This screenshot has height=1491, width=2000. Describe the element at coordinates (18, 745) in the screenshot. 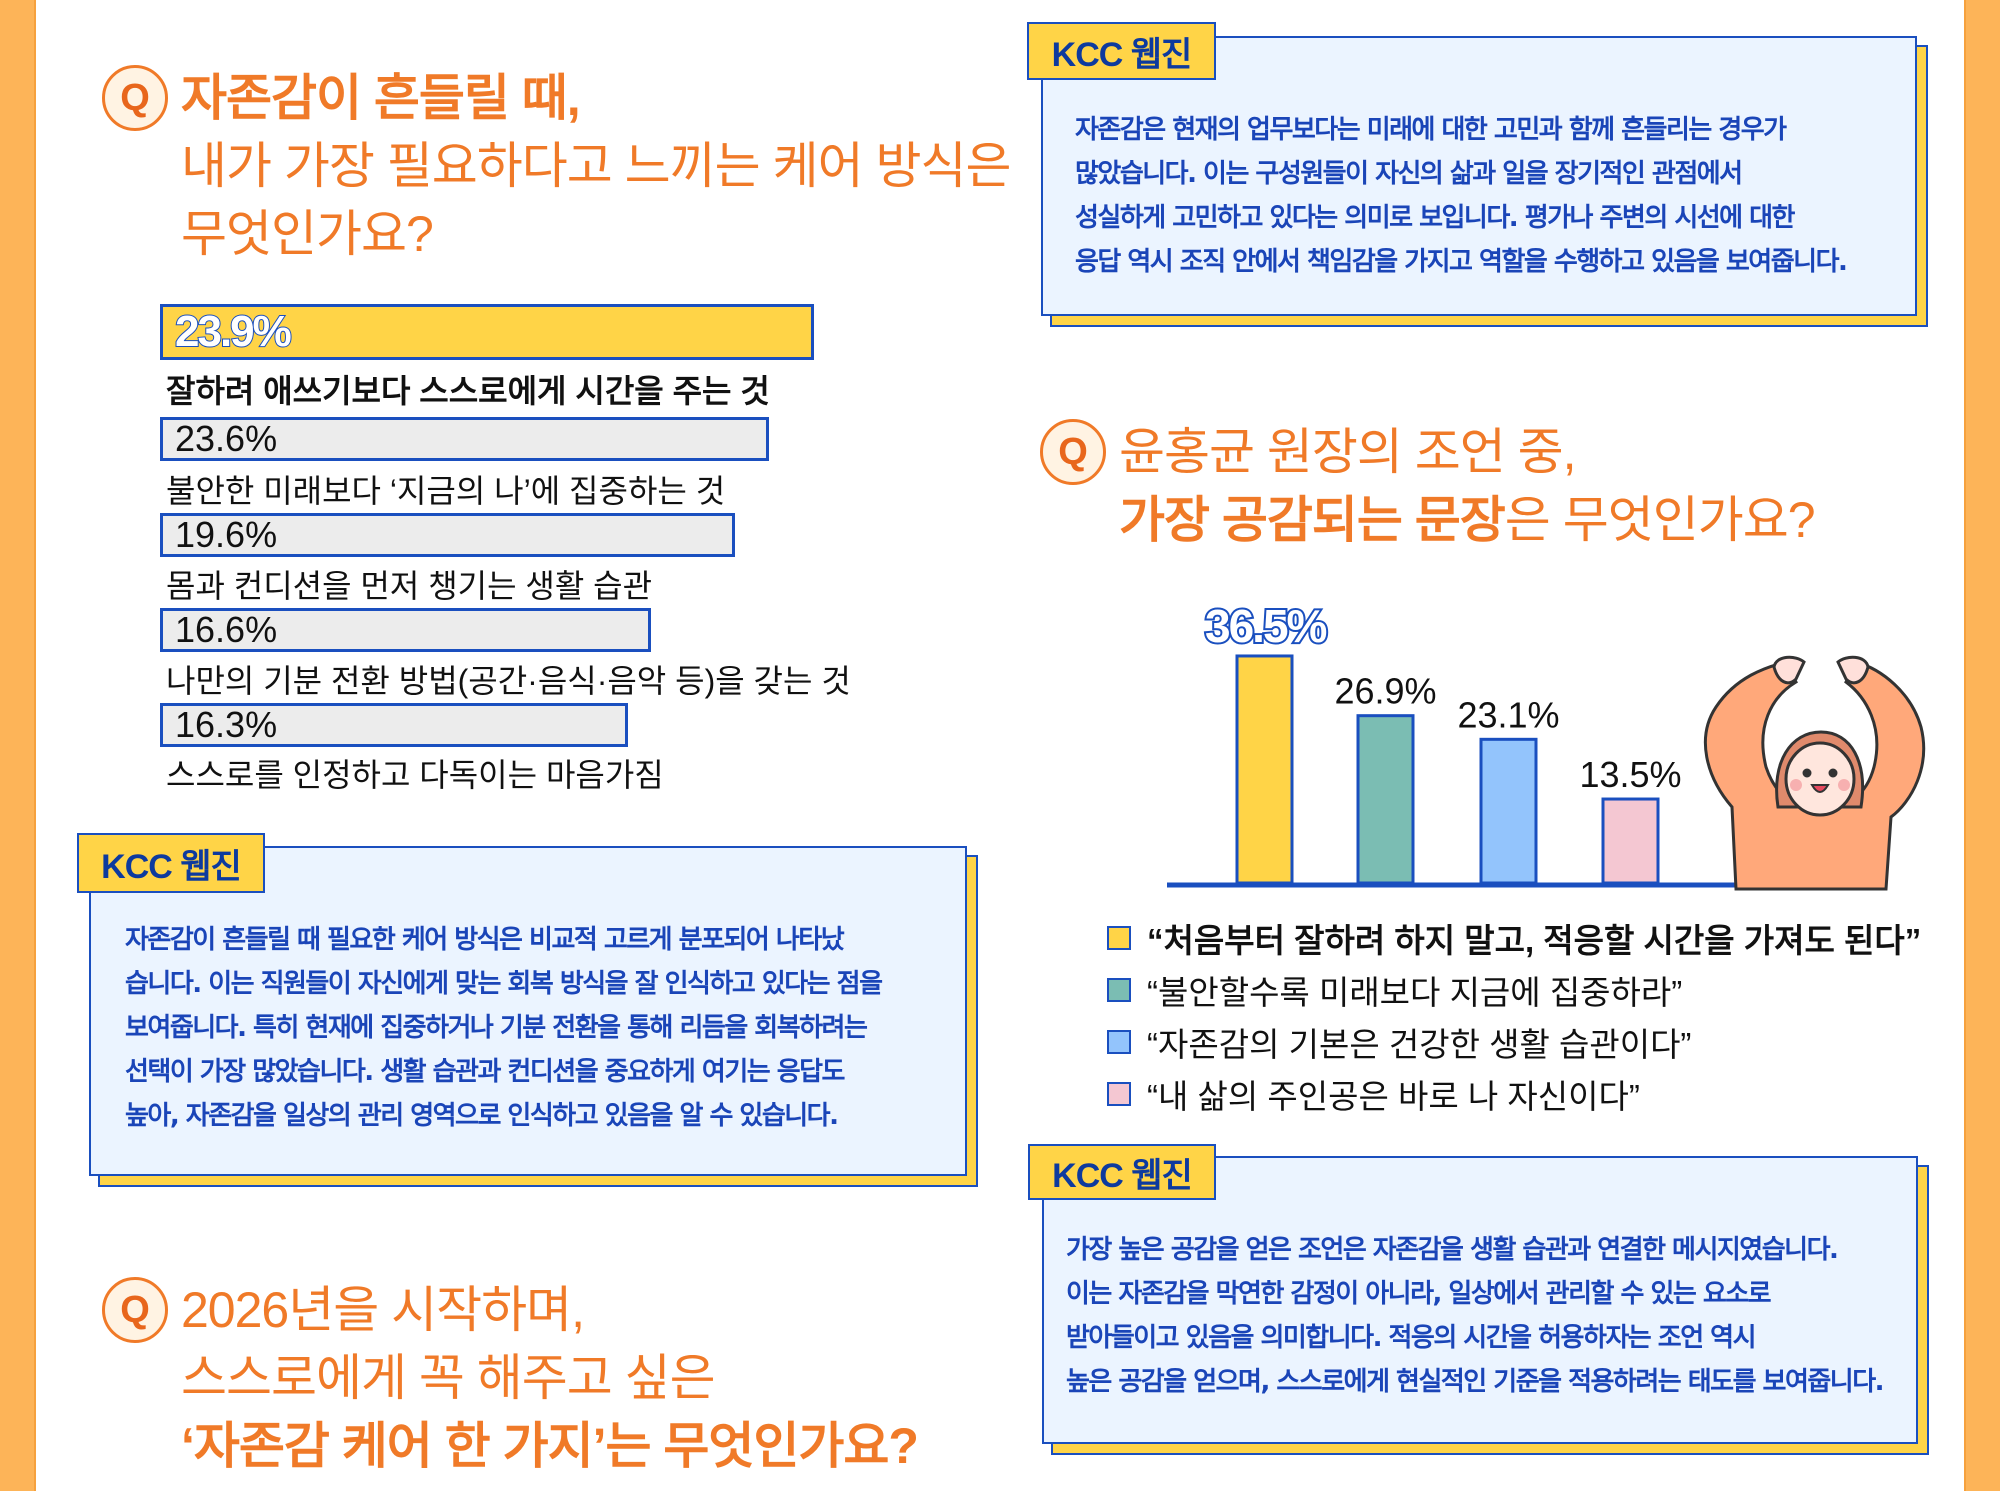

I see `left-border` at that location.